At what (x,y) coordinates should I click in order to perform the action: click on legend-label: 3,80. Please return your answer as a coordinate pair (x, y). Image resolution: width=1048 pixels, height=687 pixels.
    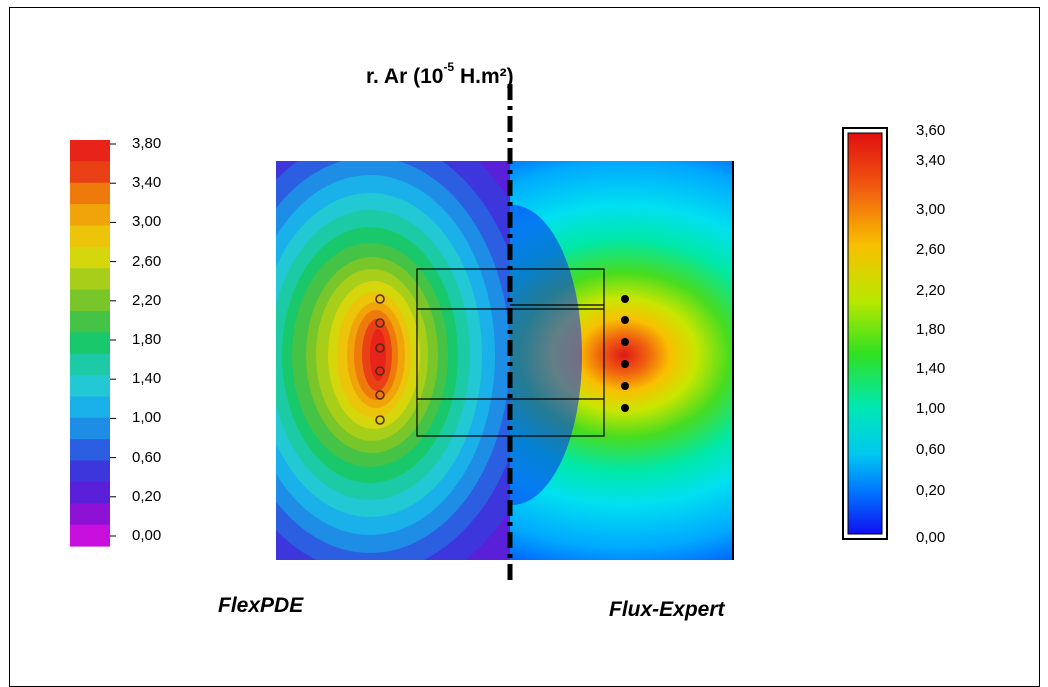
    Looking at the image, I should click on (147, 143).